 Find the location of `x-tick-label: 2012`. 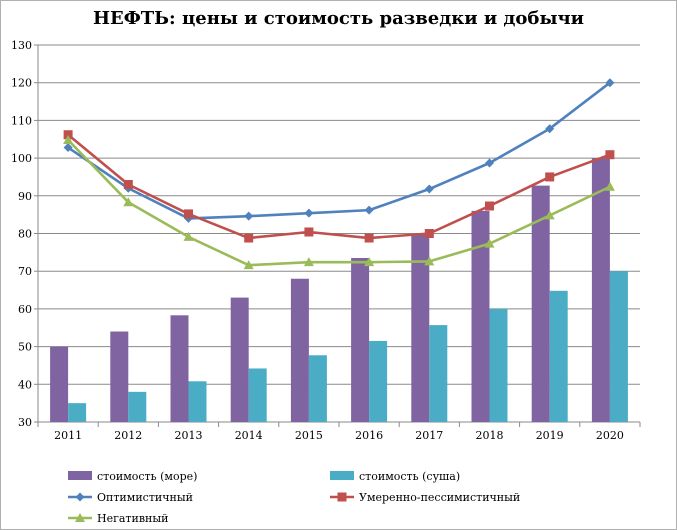

x-tick-label: 2012 is located at coordinates (128, 435).